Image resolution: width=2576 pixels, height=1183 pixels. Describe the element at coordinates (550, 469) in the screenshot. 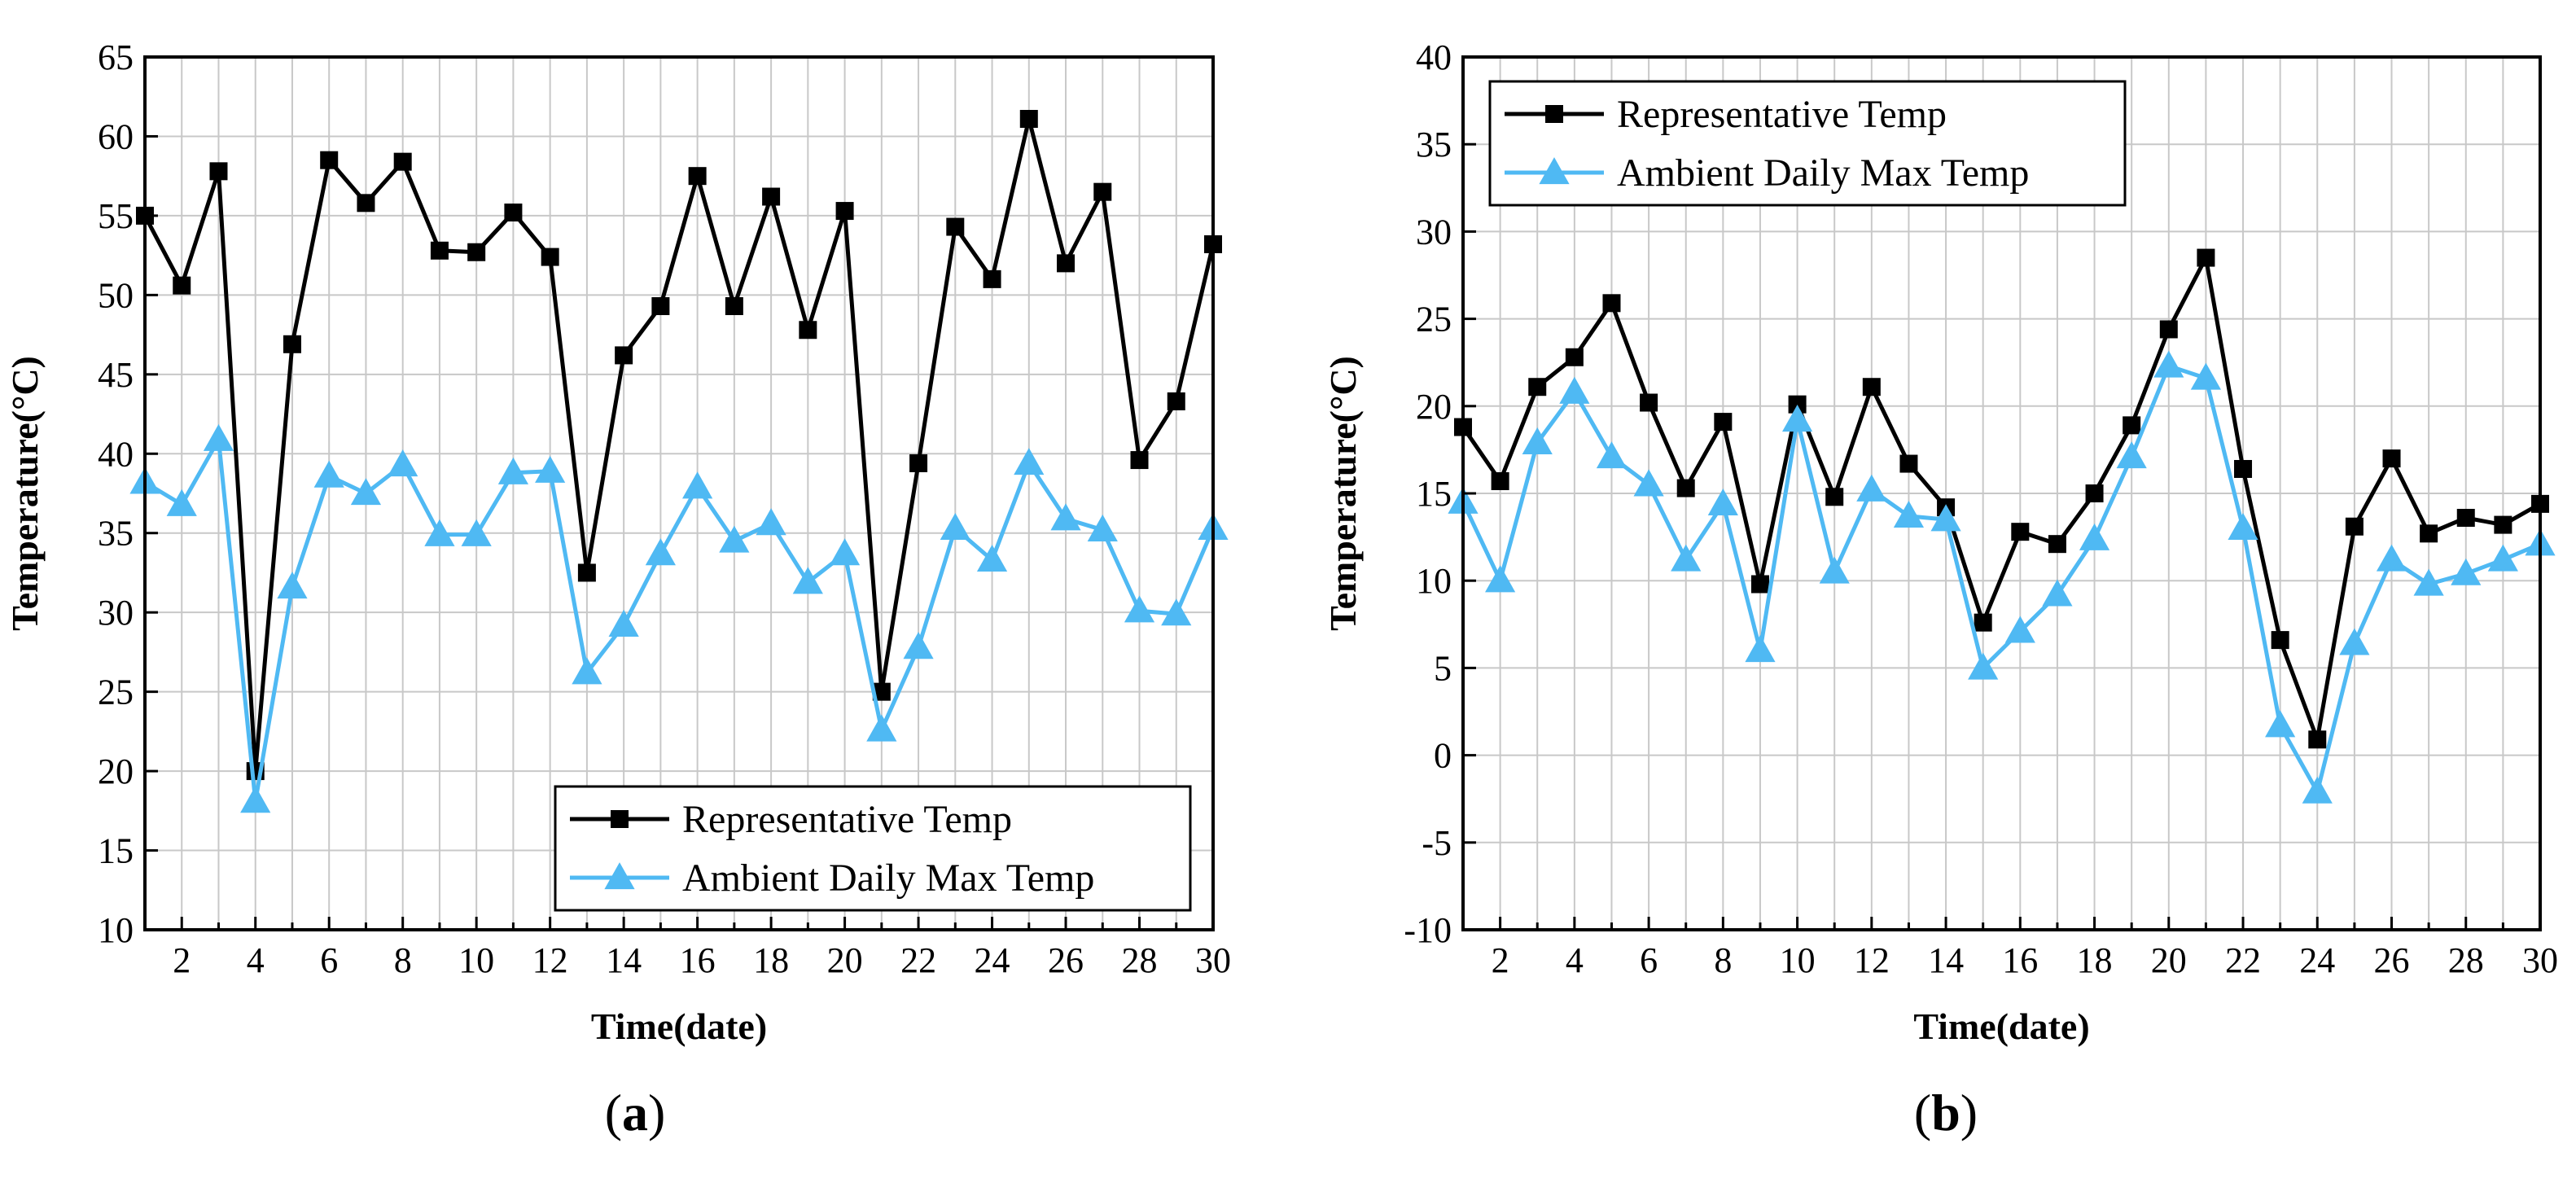

I see `data-point: Ambient Daily Max Temp: 38.9` at that location.